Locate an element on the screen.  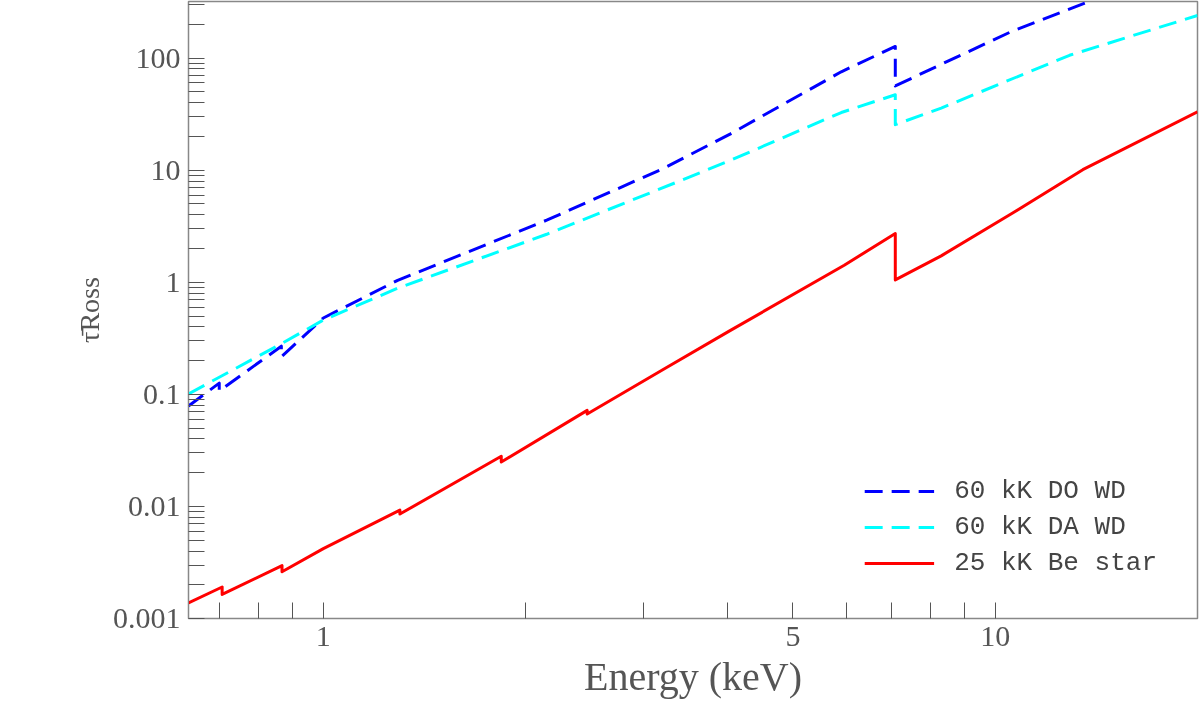
y-axis-title: τ̄Ross is located at coordinates (89, 310).